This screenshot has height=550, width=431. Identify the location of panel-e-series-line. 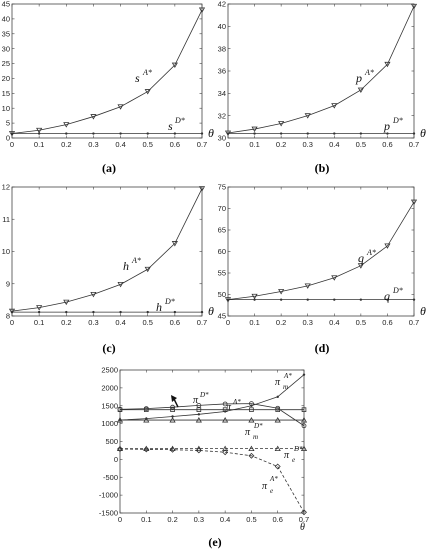
(212, 397).